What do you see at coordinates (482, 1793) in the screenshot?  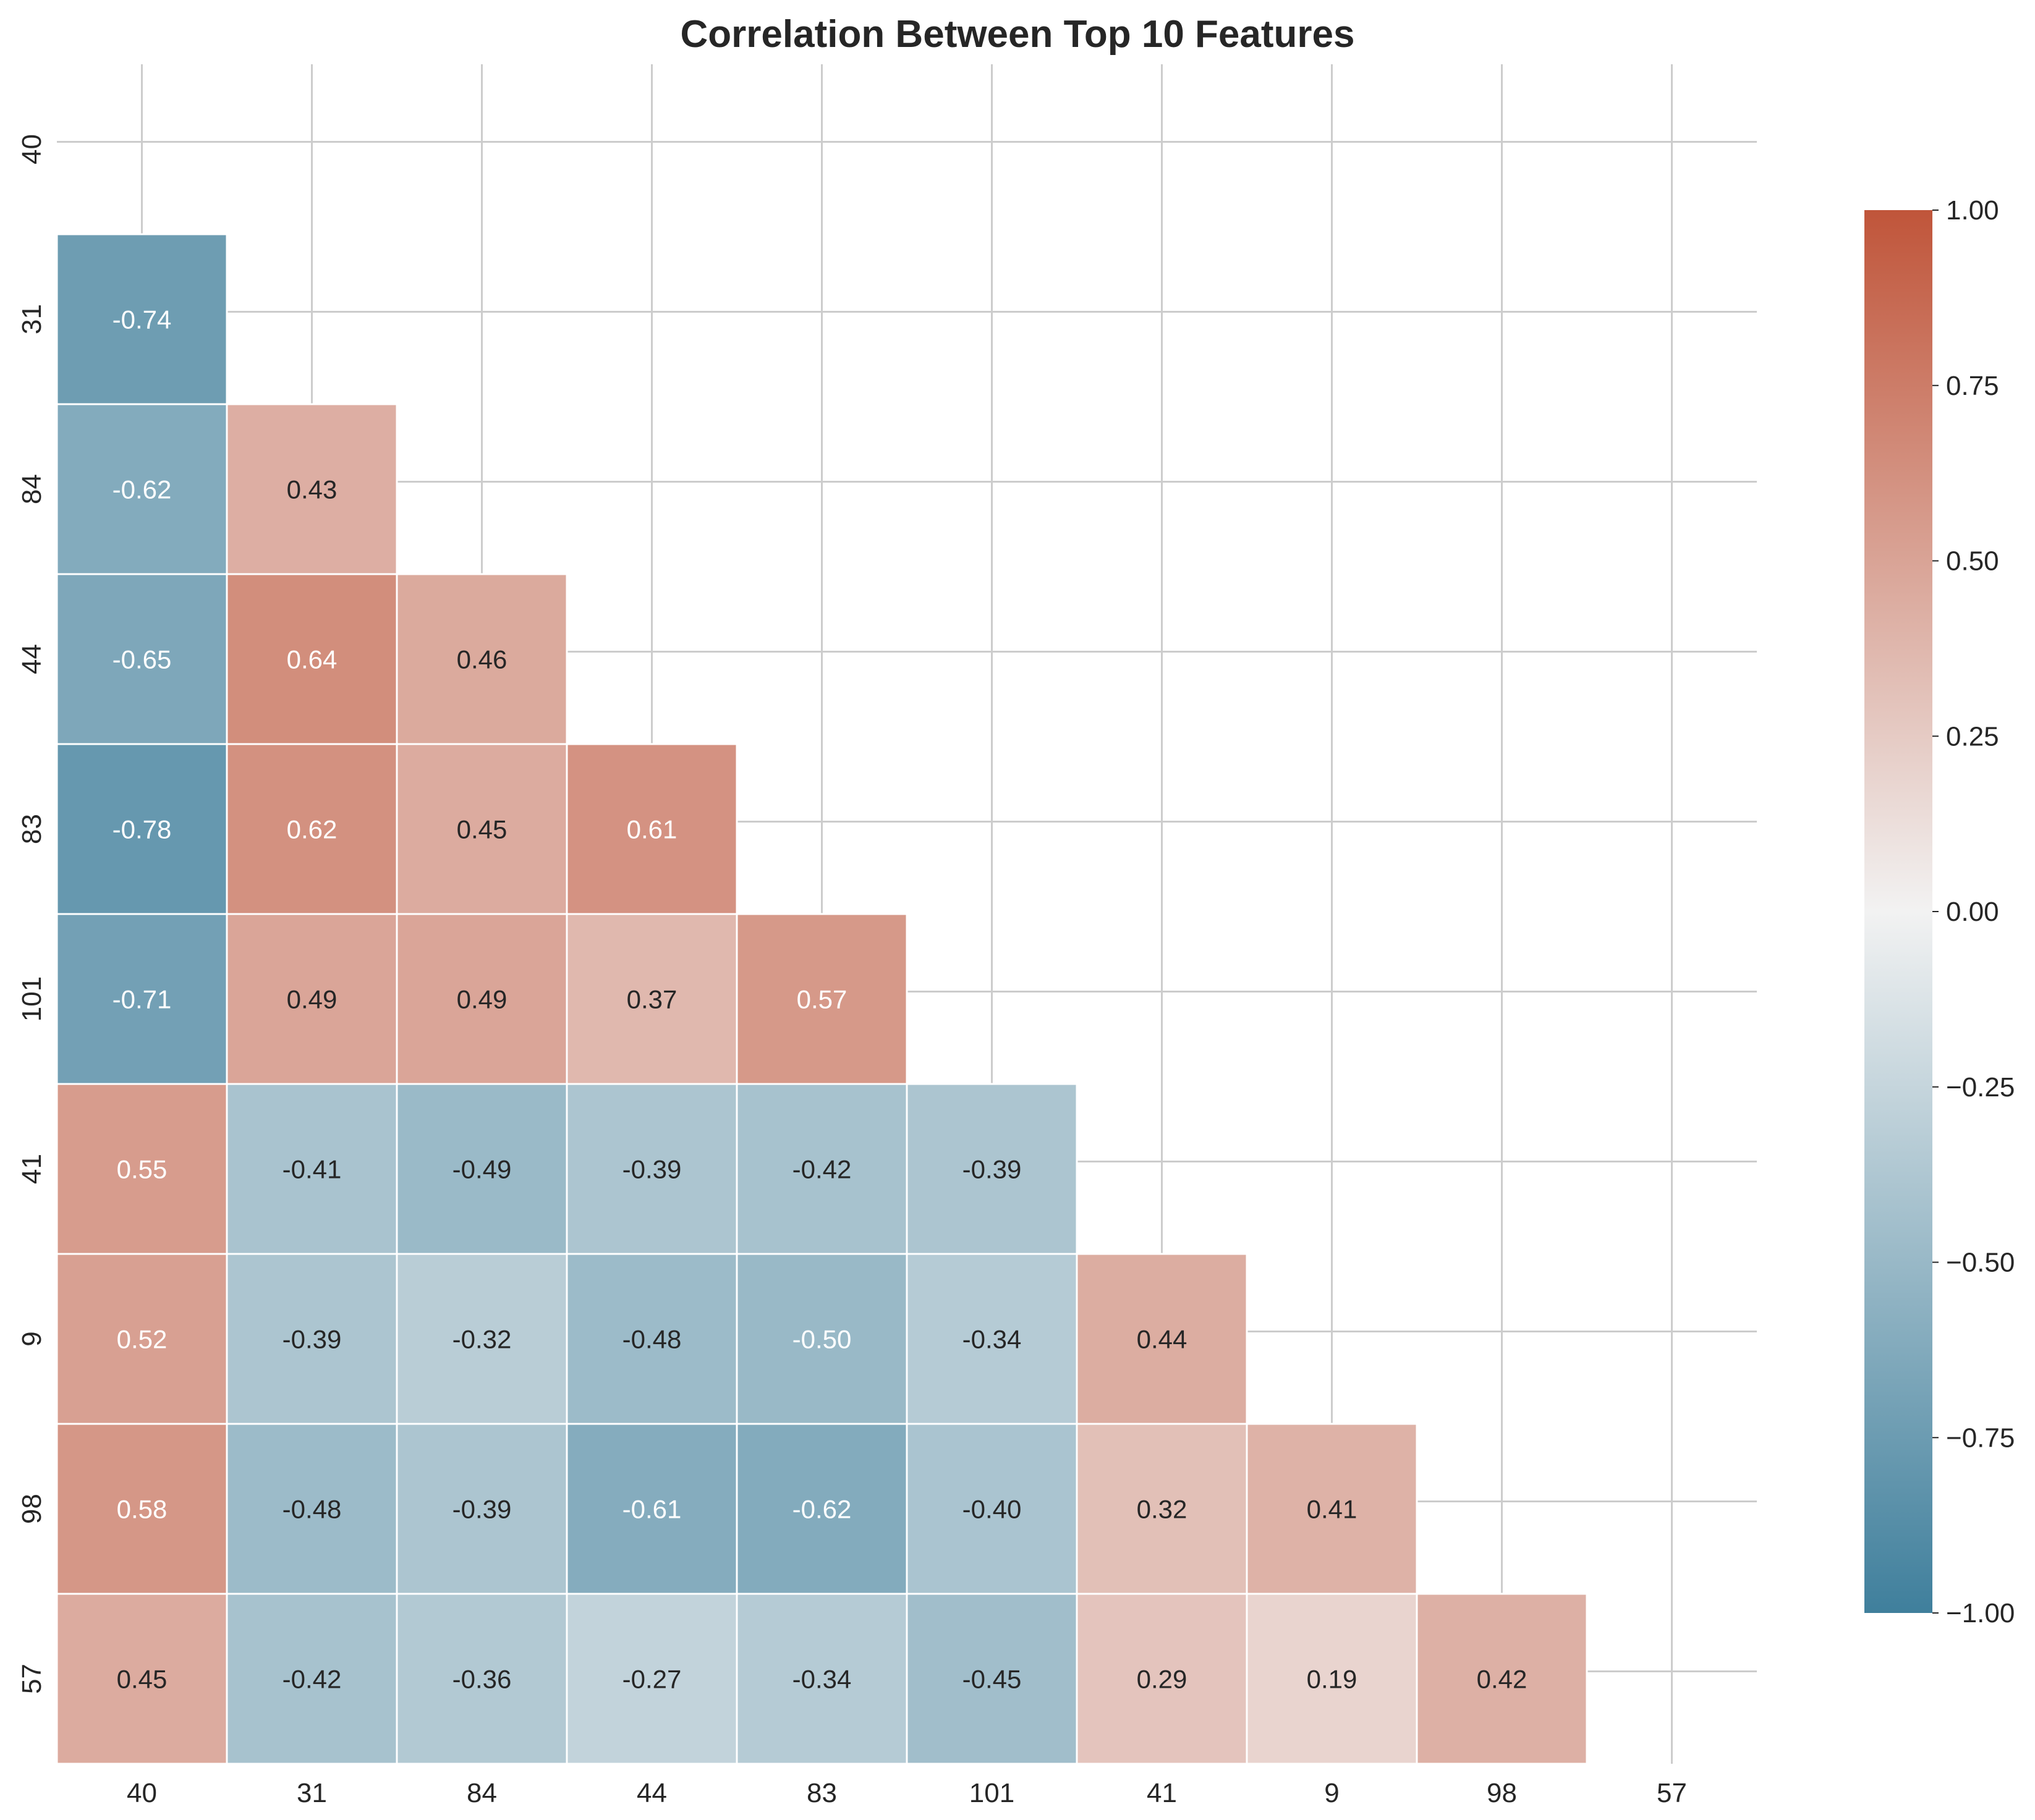 I see `x-tick-label: 84` at bounding box center [482, 1793].